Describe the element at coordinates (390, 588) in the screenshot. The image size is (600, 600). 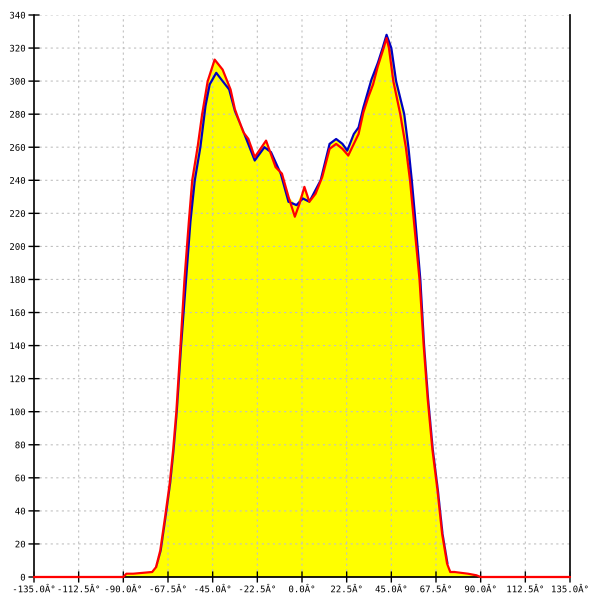
I see `x-tick-label: 45.0Â°` at that location.